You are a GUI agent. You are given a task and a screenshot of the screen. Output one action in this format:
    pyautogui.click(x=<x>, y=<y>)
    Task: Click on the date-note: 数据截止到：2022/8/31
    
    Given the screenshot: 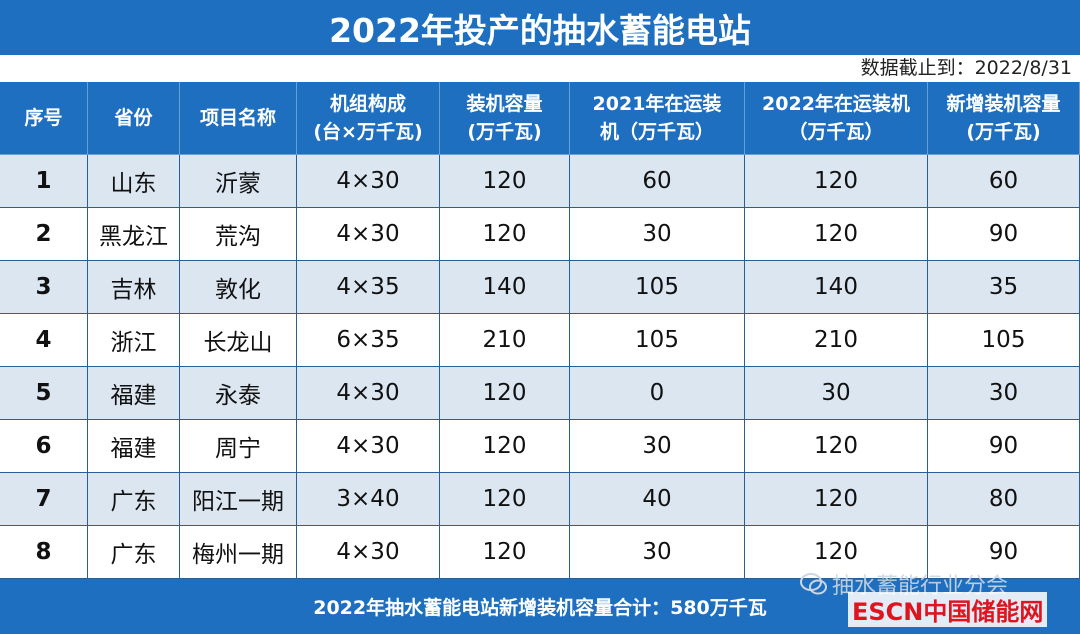 What is the action you would take?
    pyautogui.click(x=966, y=68)
    